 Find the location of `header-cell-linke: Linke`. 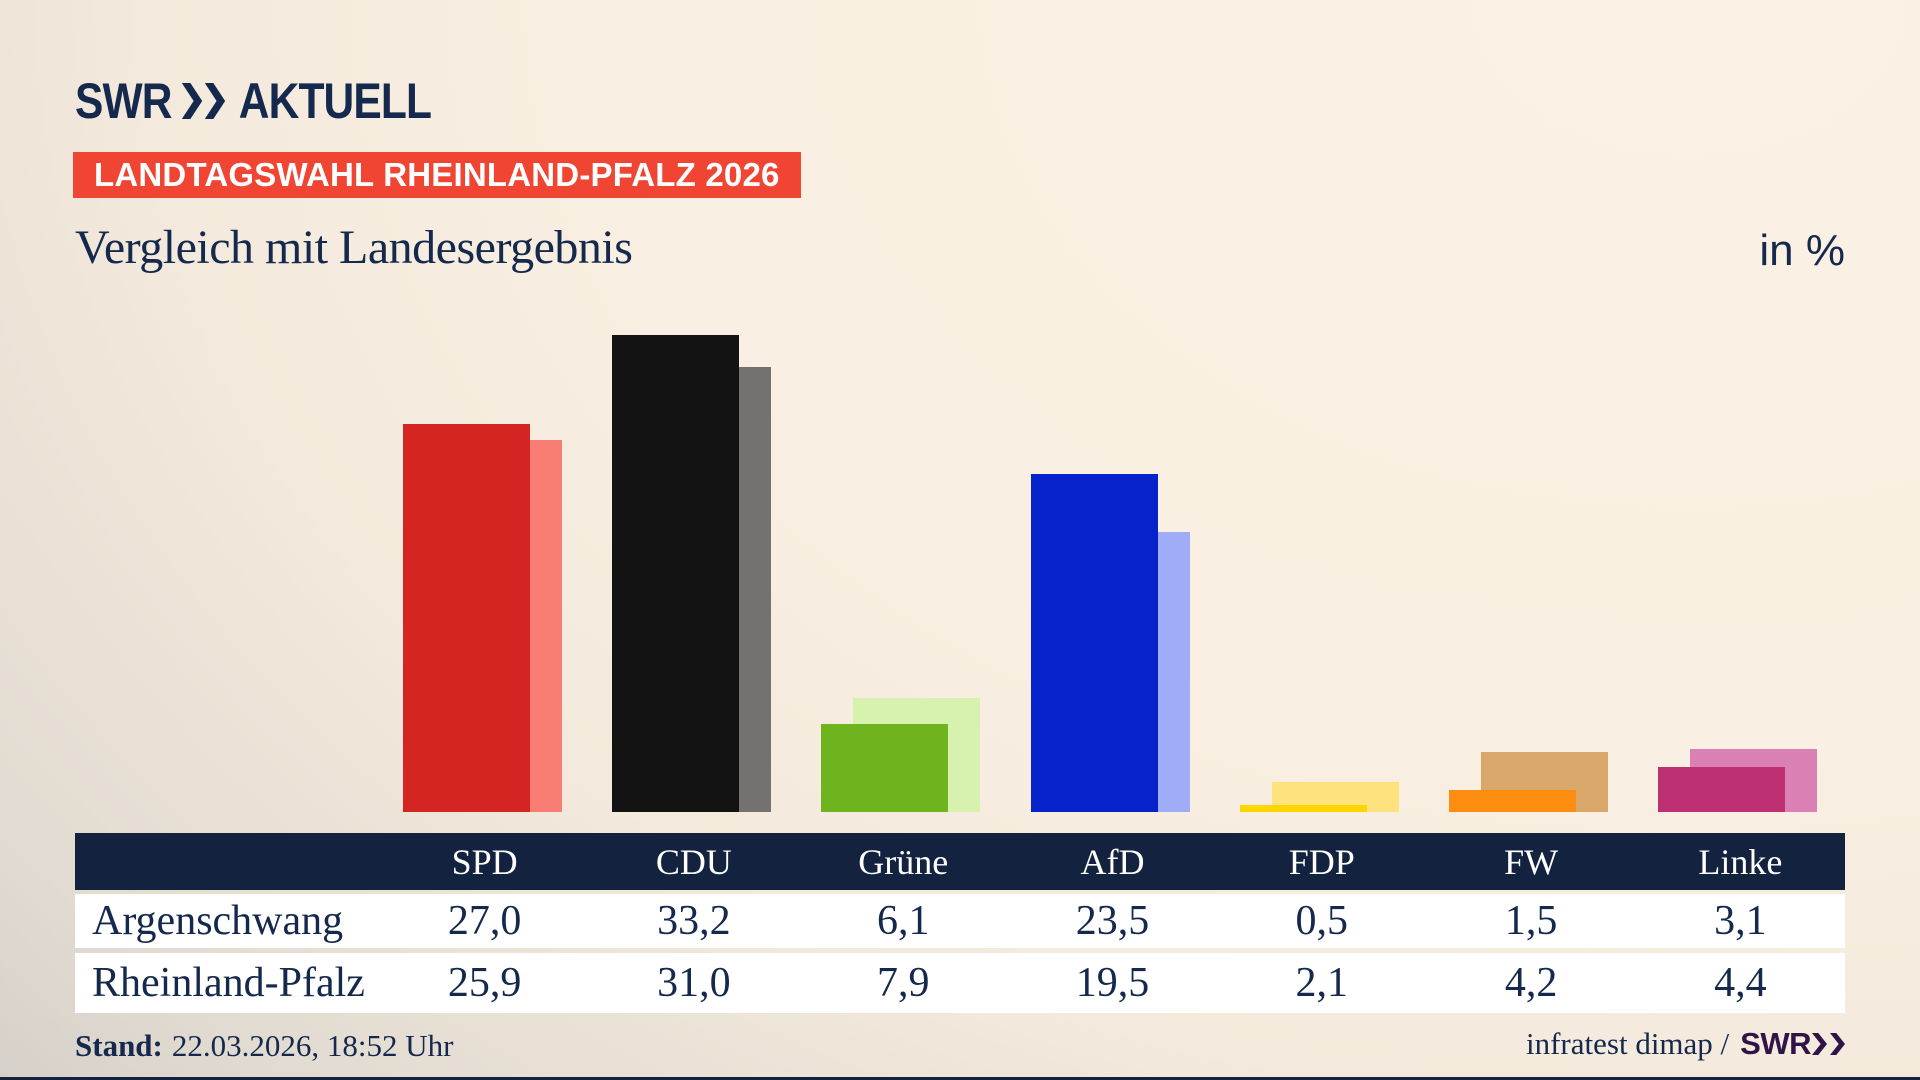

header-cell-linke: Linke is located at coordinates (1740, 861).